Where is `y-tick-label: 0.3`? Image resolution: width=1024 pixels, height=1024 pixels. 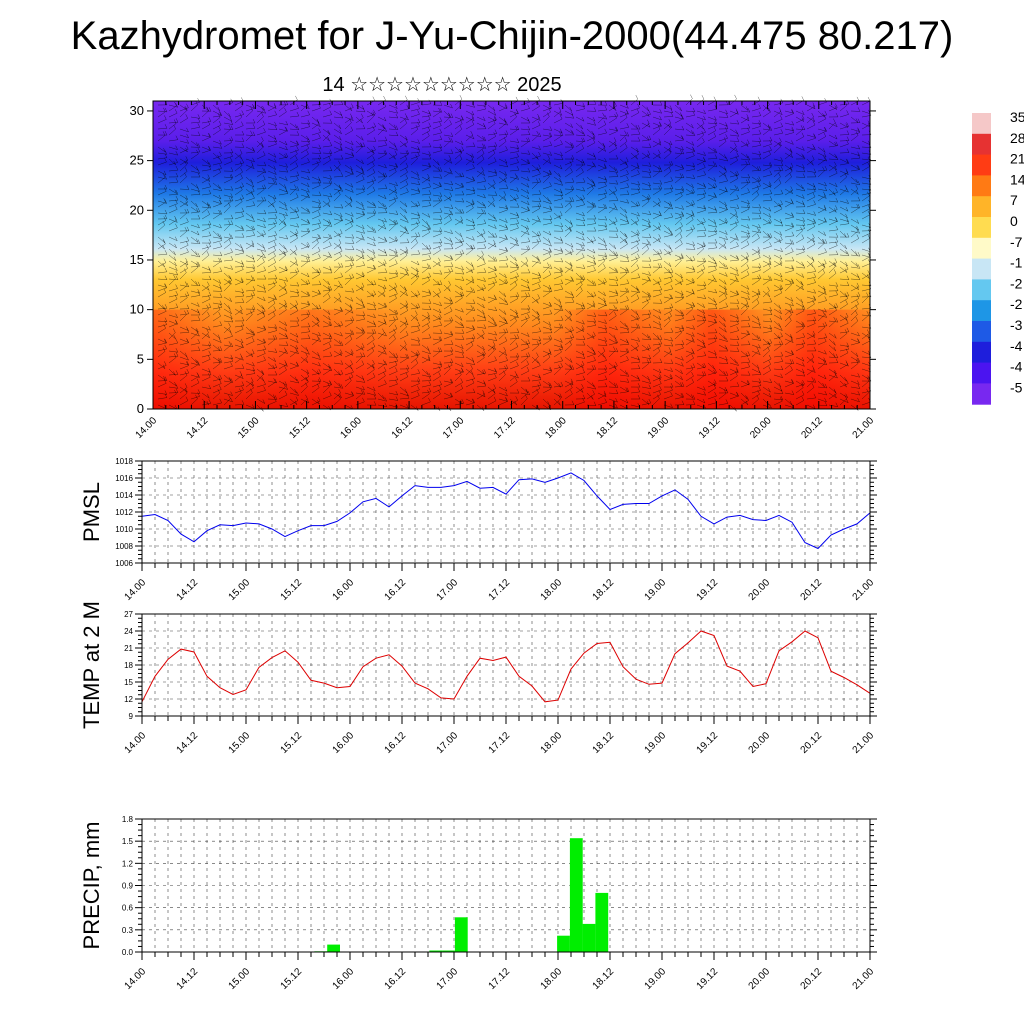 y-tick-label: 0.3 is located at coordinates (128, 930).